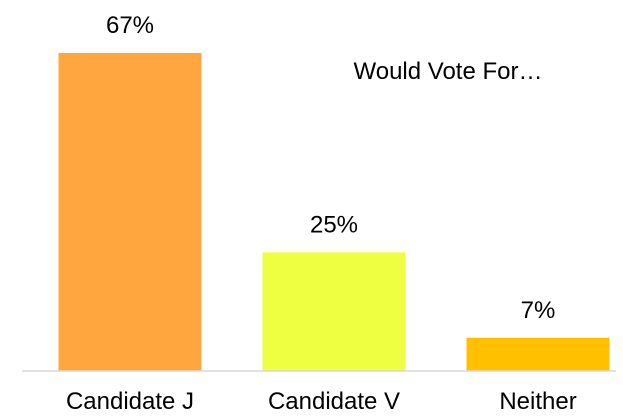 This screenshot has width=623, height=417. Describe the element at coordinates (537, 401) in the screenshot. I see `category-label: Neither` at that location.